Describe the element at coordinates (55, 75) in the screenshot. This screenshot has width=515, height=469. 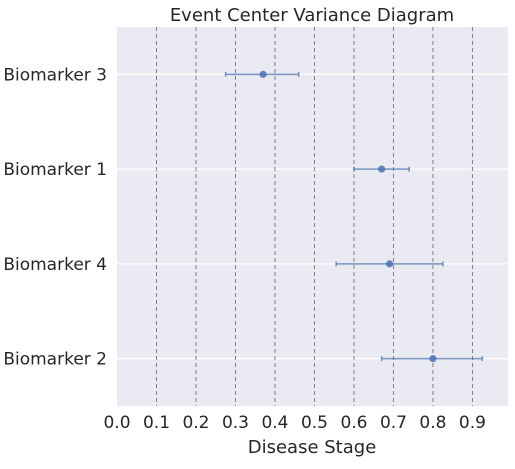
I see `y-tick-label: Biomarker 3` at that location.